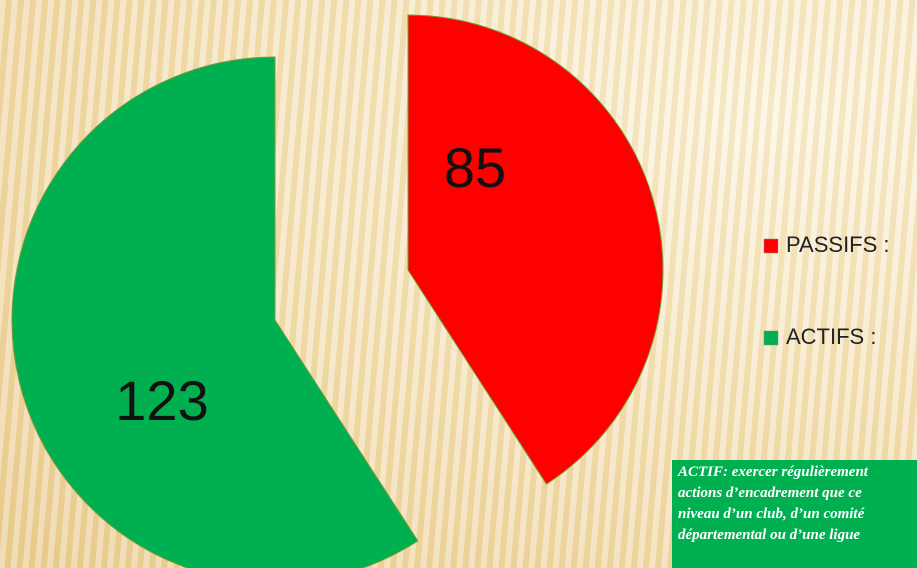 Image resolution: width=917 pixels, height=568 pixels. Describe the element at coordinates (770, 493) in the screenshot. I see `annotation-line: actions d’encadrement que ce` at that location.